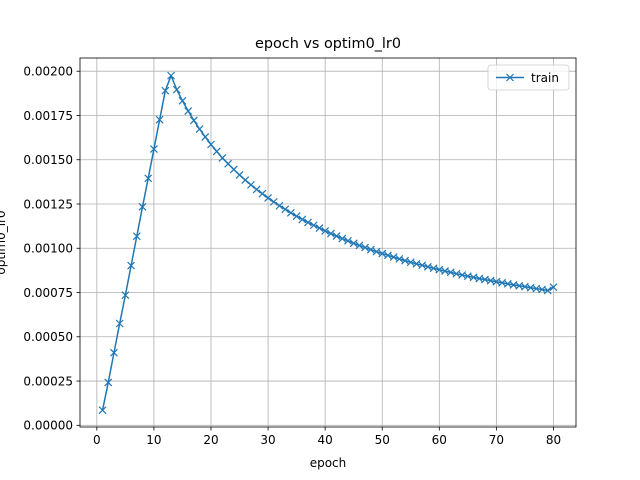  What do you see at coordinates (48, 381) in the screenshot?
I see `y-tick-label: 0.00025` at bounding box center [48, 381].